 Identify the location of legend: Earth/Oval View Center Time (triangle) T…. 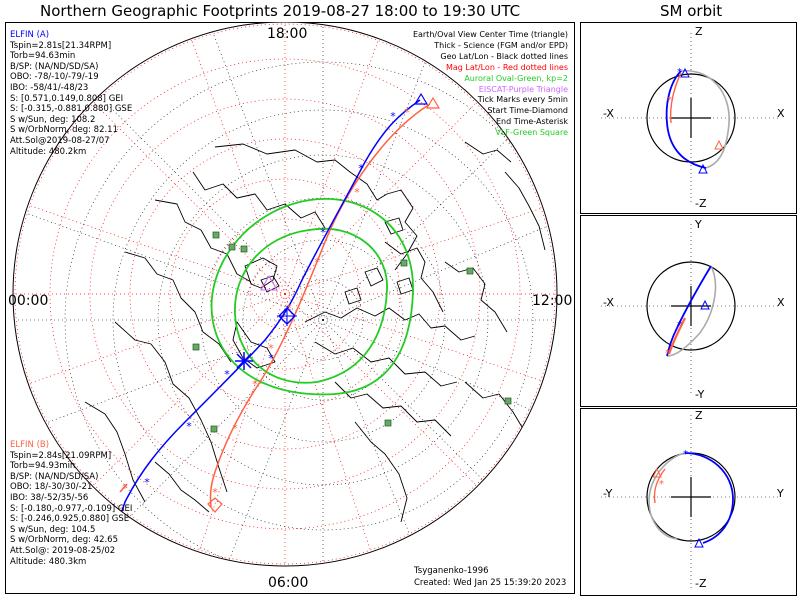
(490, 84).